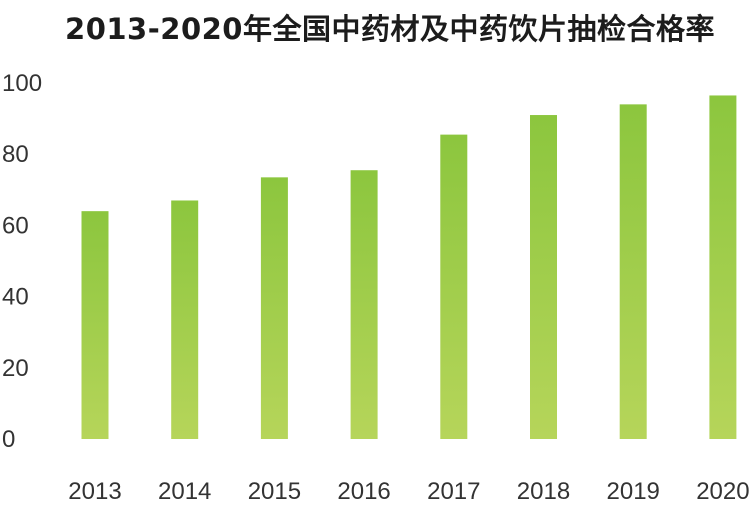 This screenshot has width=750, height=514. What do you see at coordinates (15, 225) in the screenshot?
I see `y-tick-label: 60` at bounding box center [15, 225].